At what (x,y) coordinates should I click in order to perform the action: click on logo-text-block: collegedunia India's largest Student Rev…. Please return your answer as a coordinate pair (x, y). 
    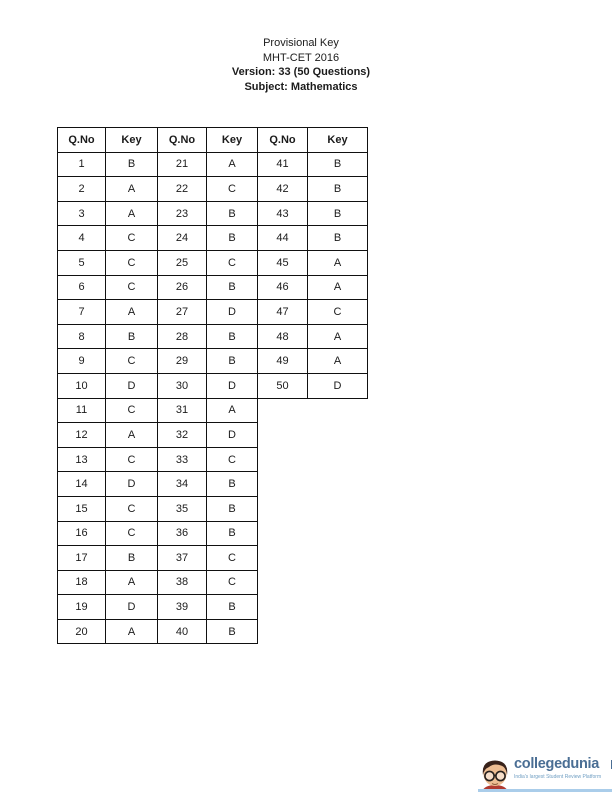
    Looking at the image, I should click on (563, 768).